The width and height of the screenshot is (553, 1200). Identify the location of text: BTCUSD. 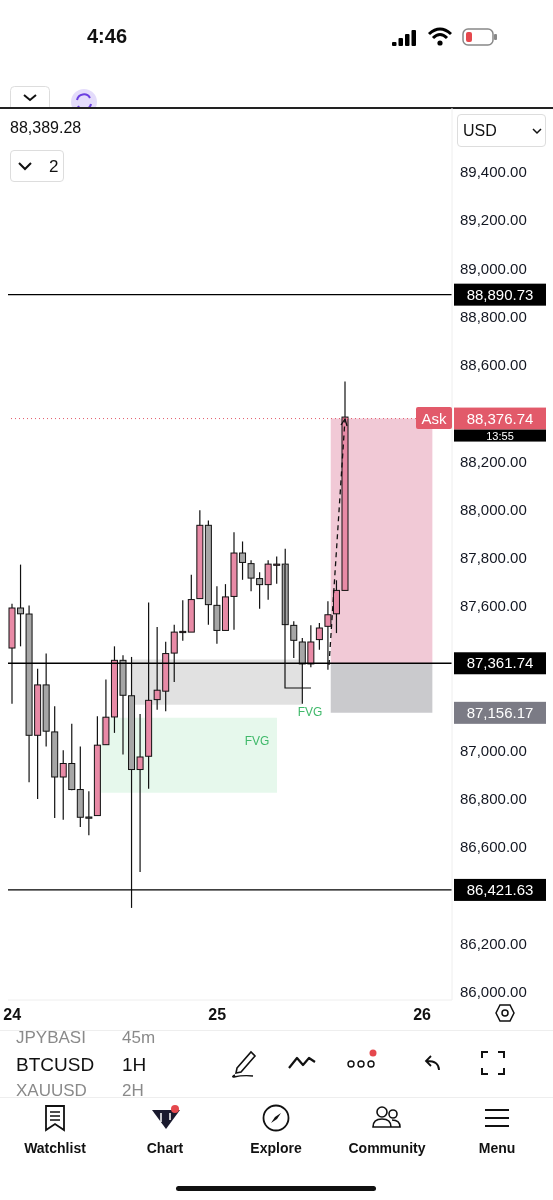
(55, 1064).